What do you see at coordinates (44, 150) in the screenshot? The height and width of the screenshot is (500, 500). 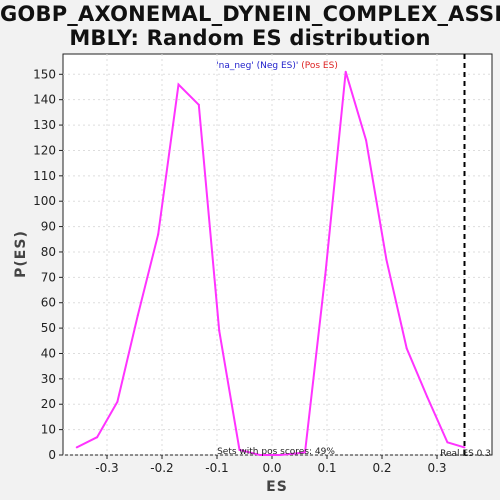 I see `y-tick-label: 120` at bounding box center [44, 150].